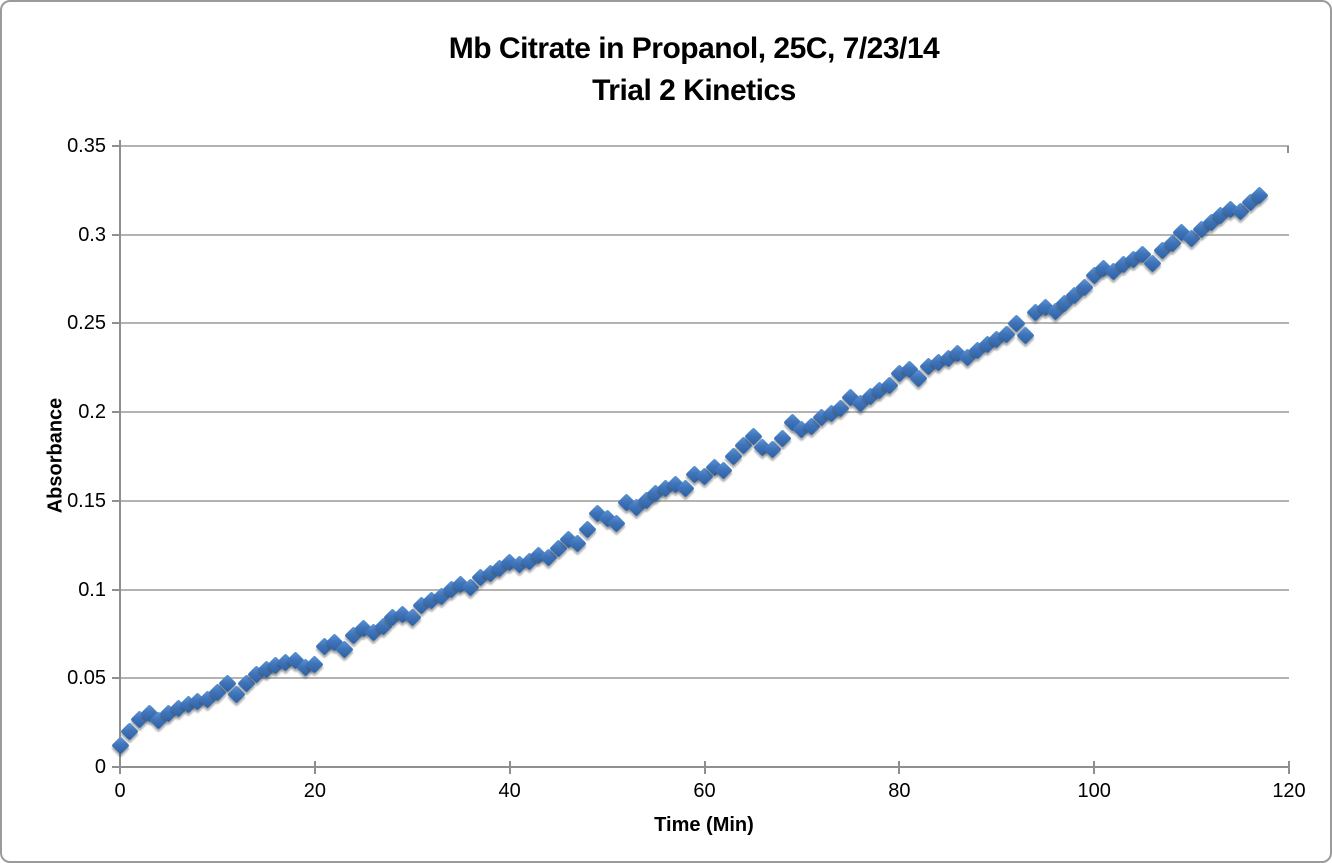 The width and height of the screenshot is (1332, 863). What do you see at coordinates (120, 791) in the screenshot?
I see `x-tick-label: 0` at bounding box center [120, 791].